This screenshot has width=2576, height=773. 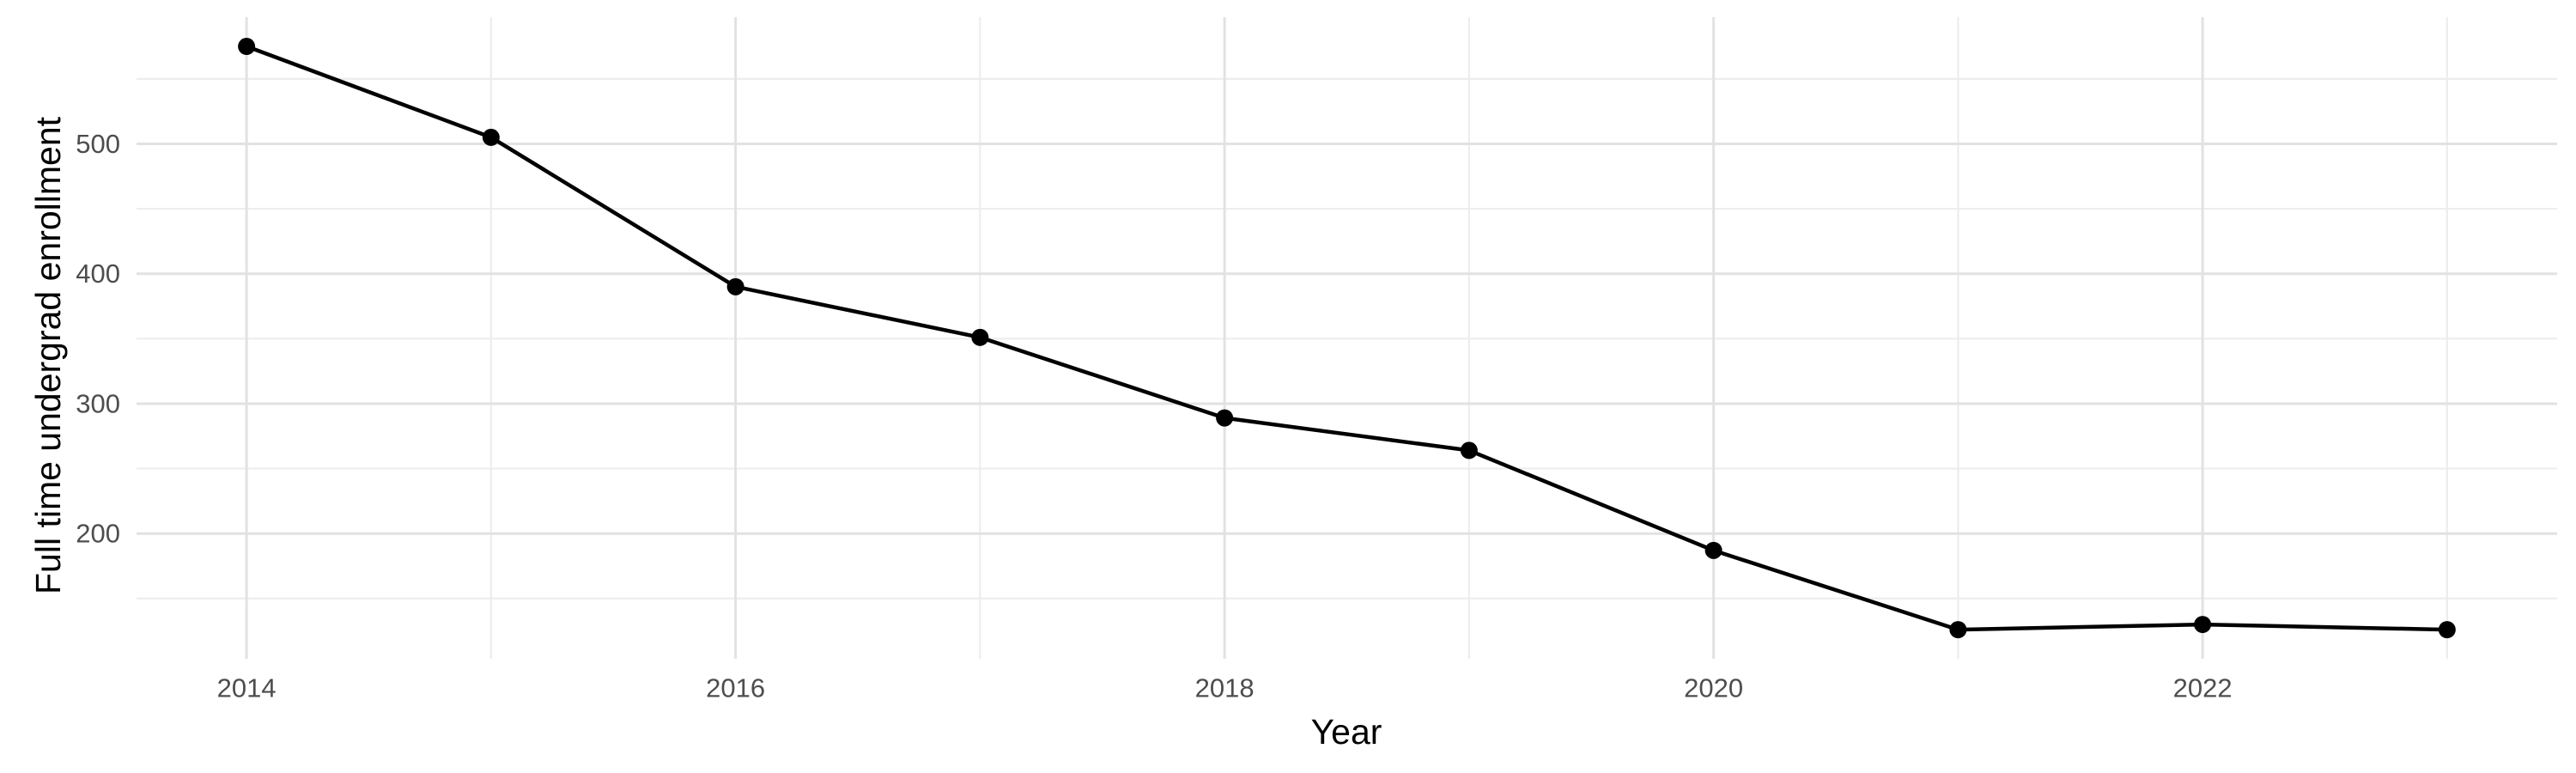 I want to click on x-axis-tick-label: 2022, so click(x=2203, y=688).